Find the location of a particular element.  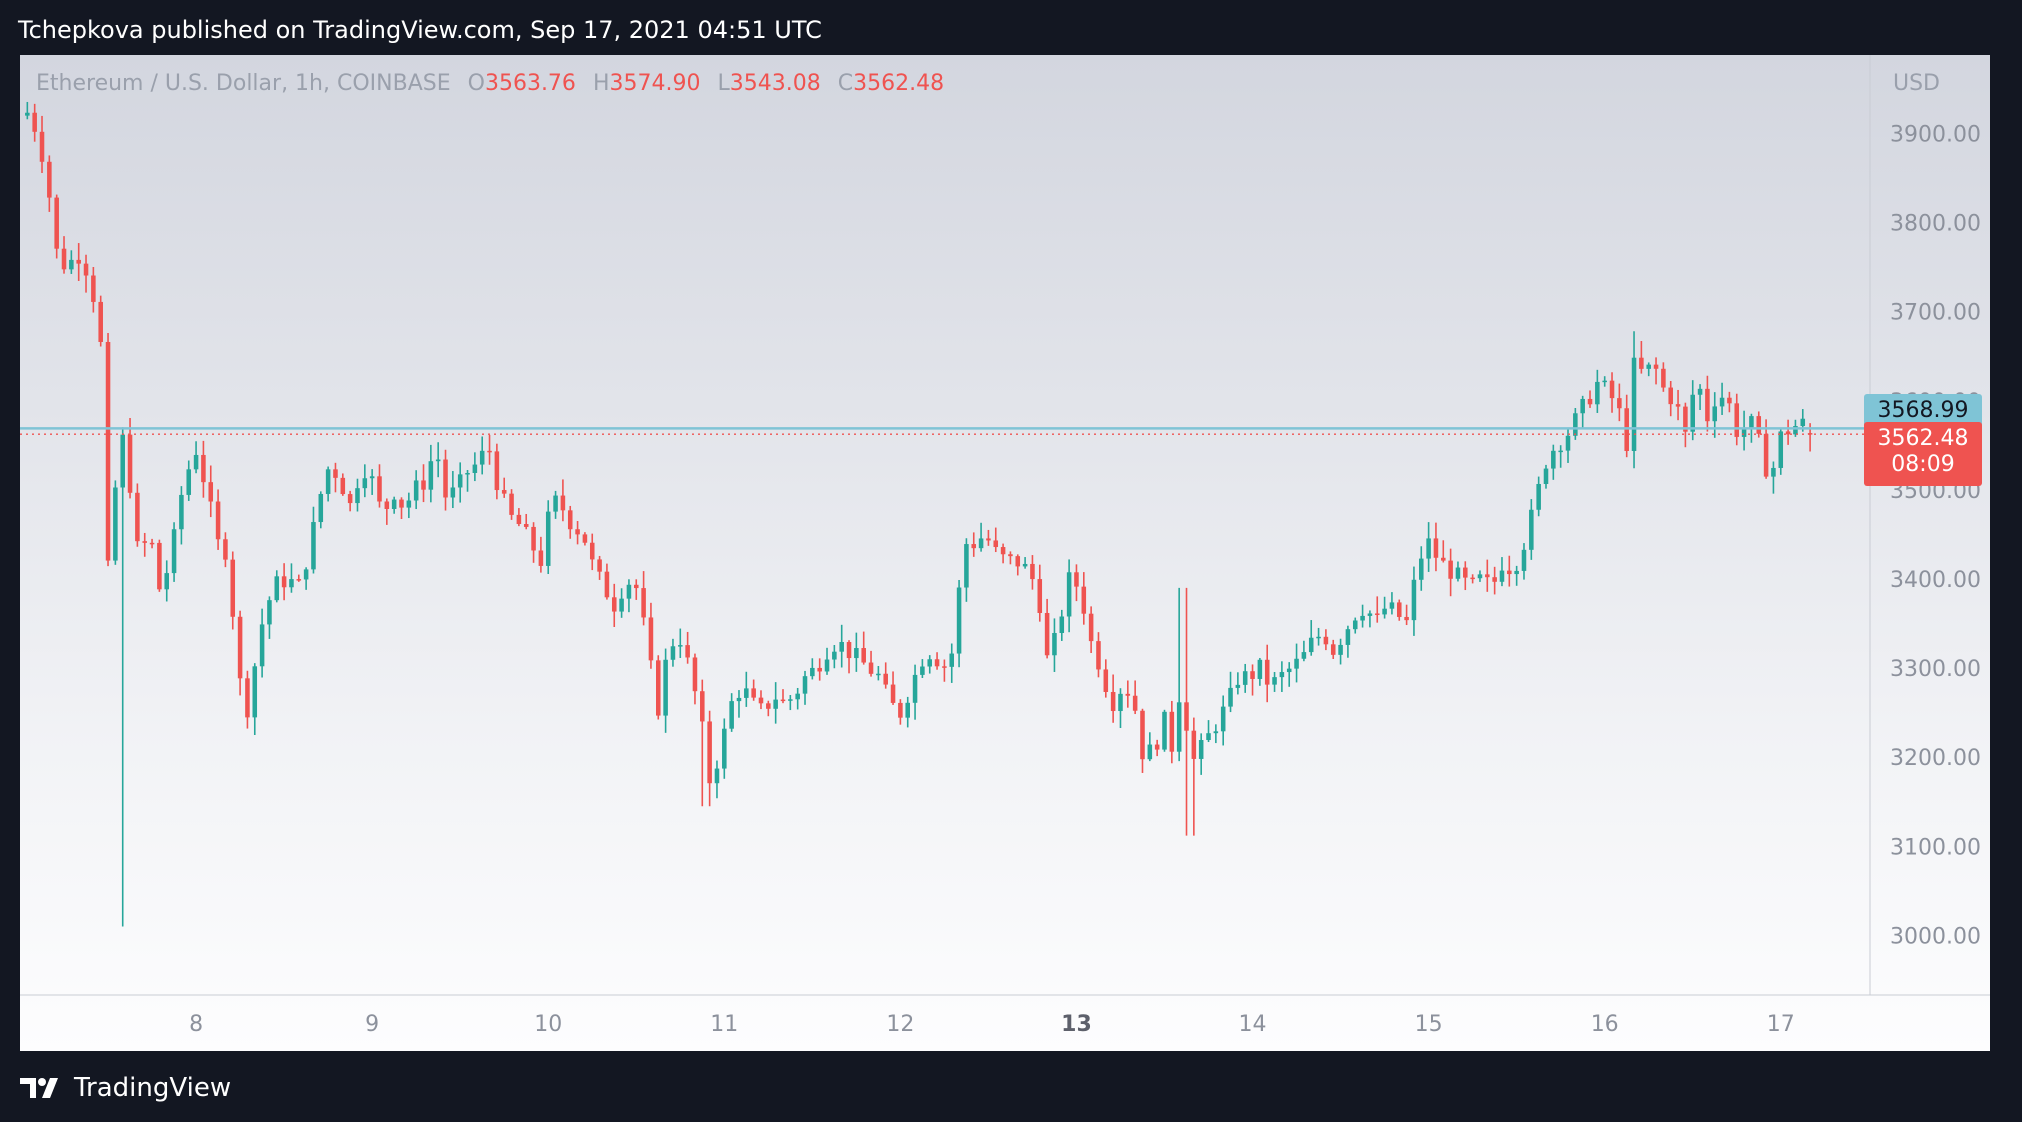

x-tick-label: 15 is located at coordinates (1429, 1024).